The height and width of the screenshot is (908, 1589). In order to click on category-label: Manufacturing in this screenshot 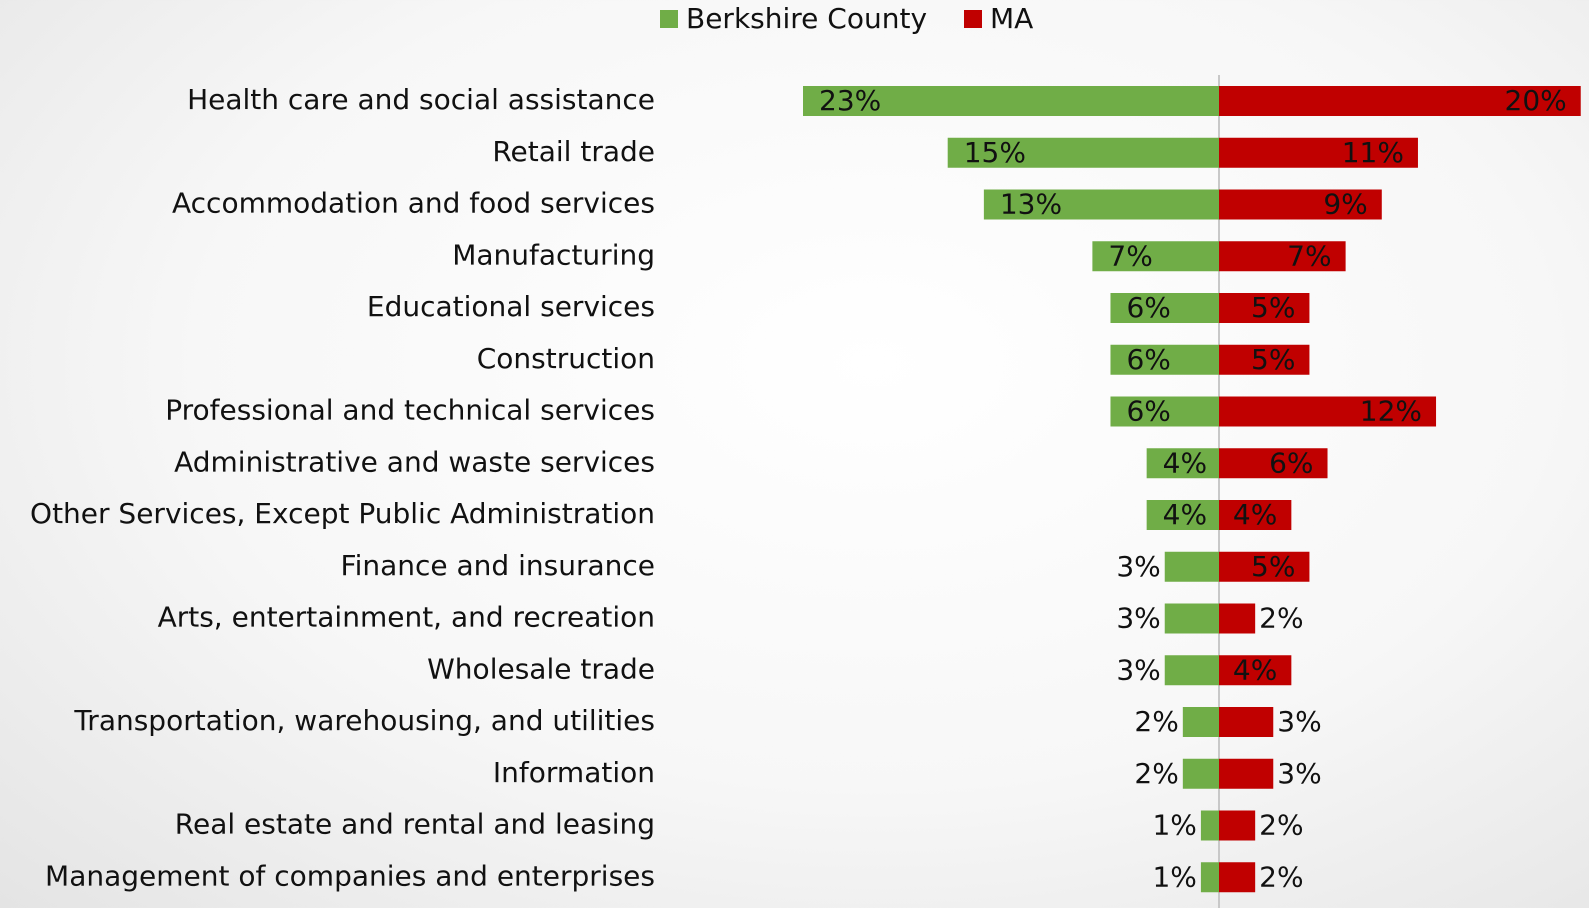, I will do `click(553, 254)`.